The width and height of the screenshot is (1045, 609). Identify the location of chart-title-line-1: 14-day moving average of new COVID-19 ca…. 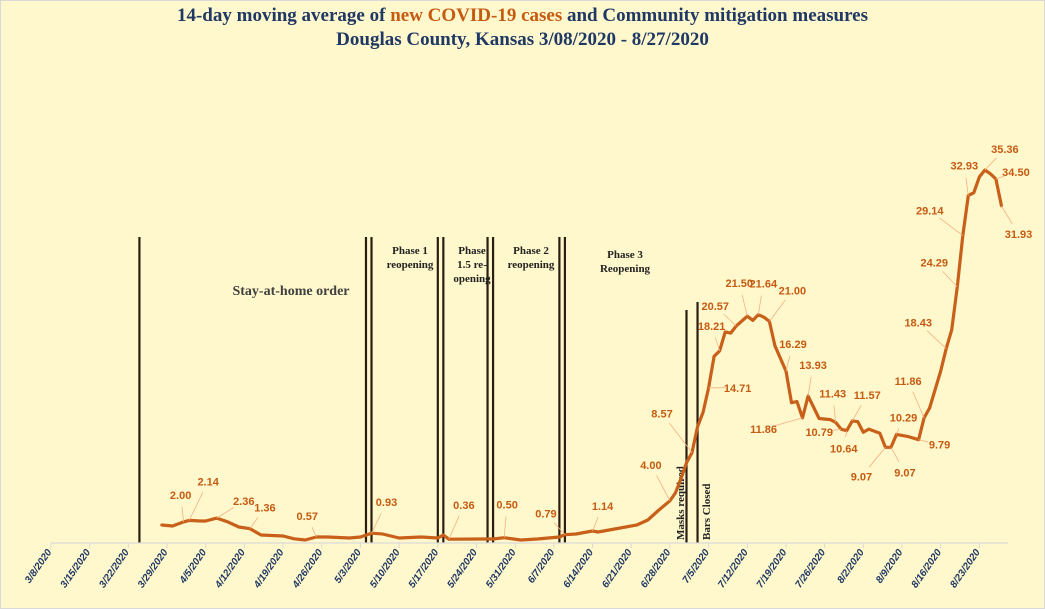
(522, 16).